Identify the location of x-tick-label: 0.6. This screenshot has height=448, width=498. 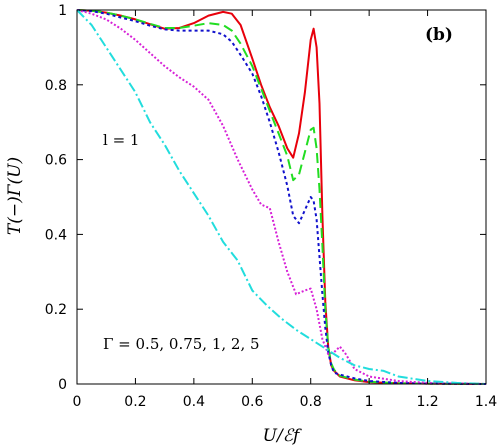
(252, 402).